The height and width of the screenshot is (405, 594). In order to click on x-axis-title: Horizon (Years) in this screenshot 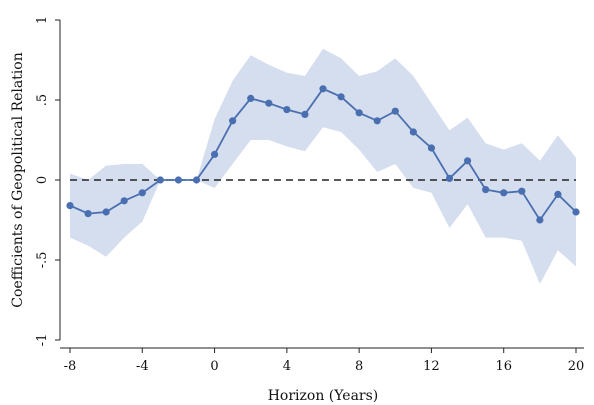, I will do `click(323, 396)`.